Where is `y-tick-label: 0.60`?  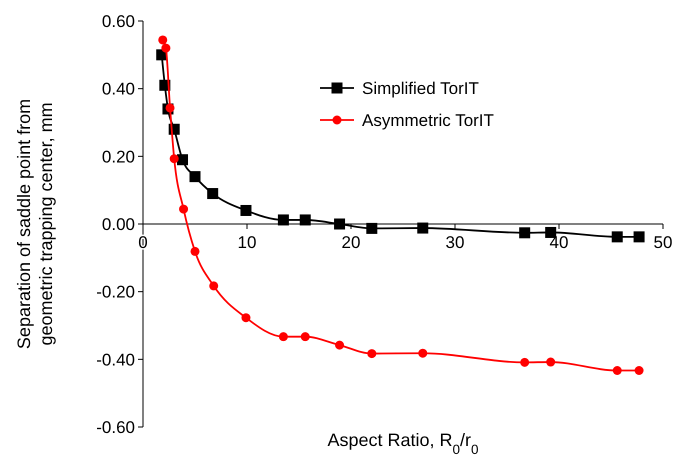
y-tick-label: 0.60 is located at coordinates (118, 21).